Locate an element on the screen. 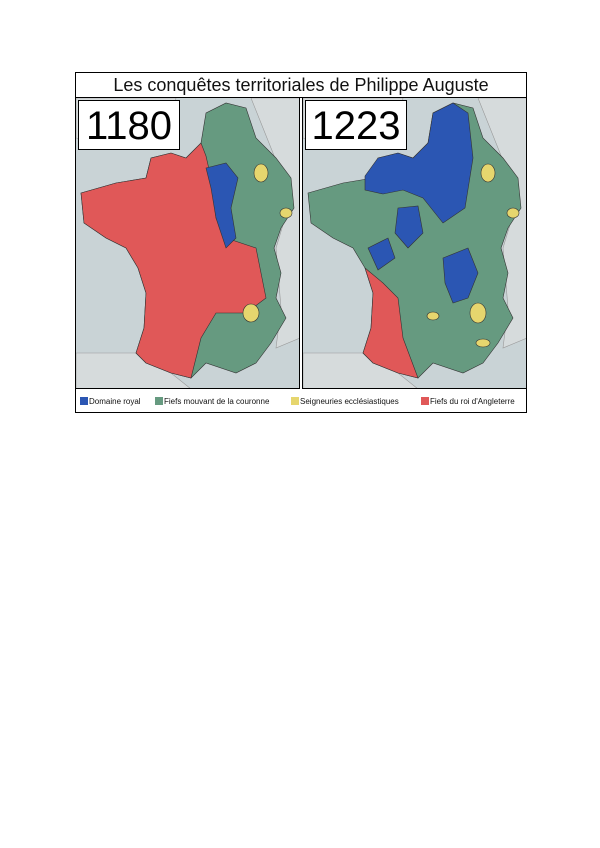  legend-label: Fiefs du roi d'Angleterre is located at coordinates (472, 401).